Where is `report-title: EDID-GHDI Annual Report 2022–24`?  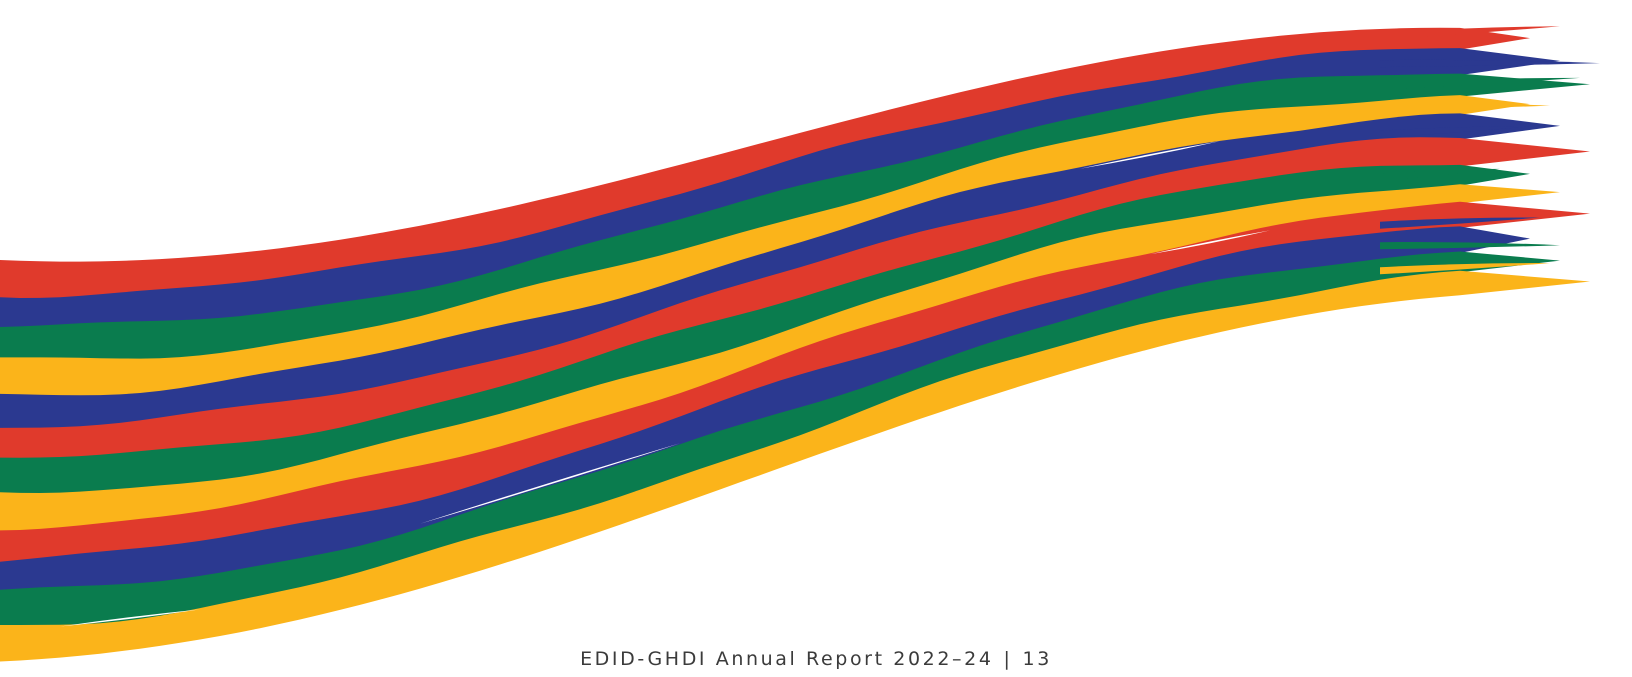
report-title: EDID-GHDI Annual Report 2022–24 is located at coordinates (787, 659).